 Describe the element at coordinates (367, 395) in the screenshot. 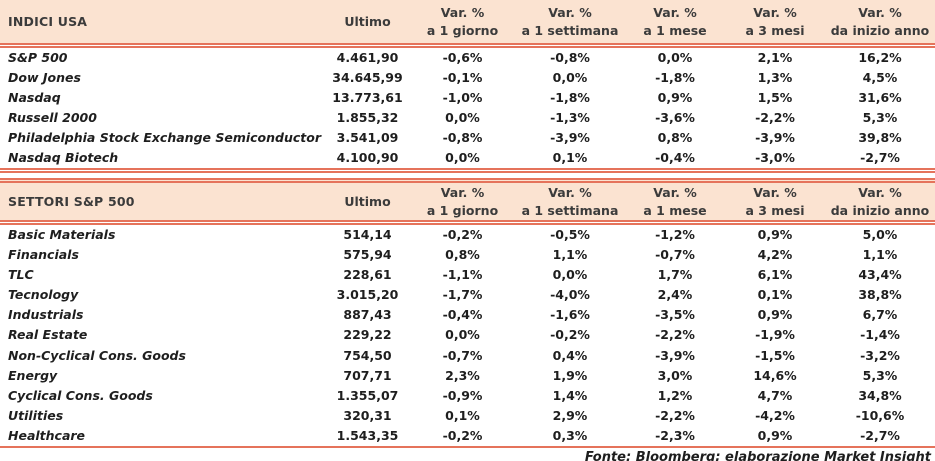

I see `ultimo-value: 1.355,07` at that location.